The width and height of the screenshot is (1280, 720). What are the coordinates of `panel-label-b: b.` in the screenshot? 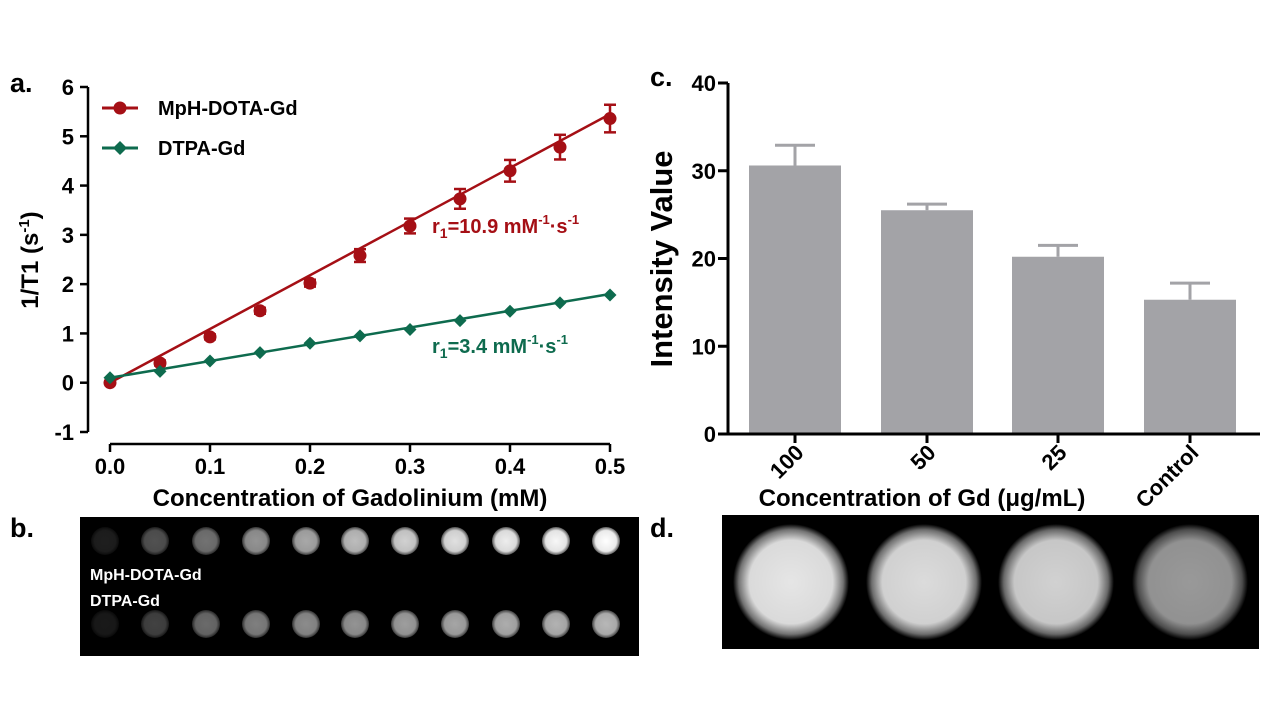 It's located at (22, 528).